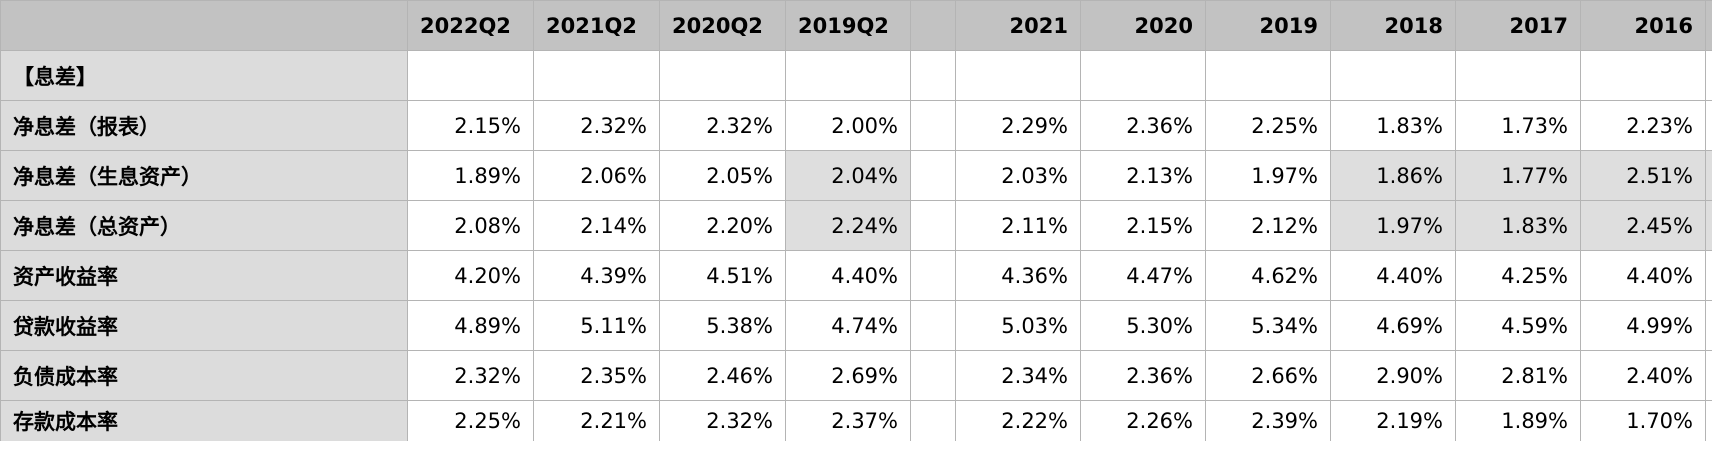 This screenshot has height=470, width=1712. Describe the element at coordinates (1018, 25) in the screenshot. I see `column-header: 2021` at that location.